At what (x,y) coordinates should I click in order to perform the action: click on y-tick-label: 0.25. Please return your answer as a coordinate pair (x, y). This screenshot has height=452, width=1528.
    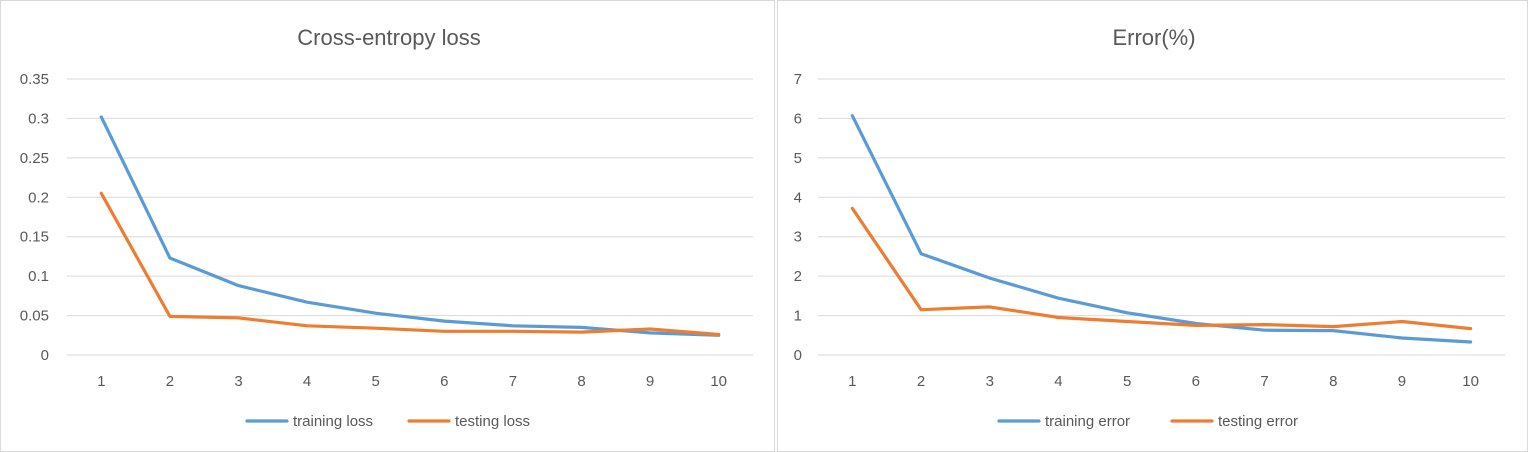
    Looking at the image, I should click on (34, 158).